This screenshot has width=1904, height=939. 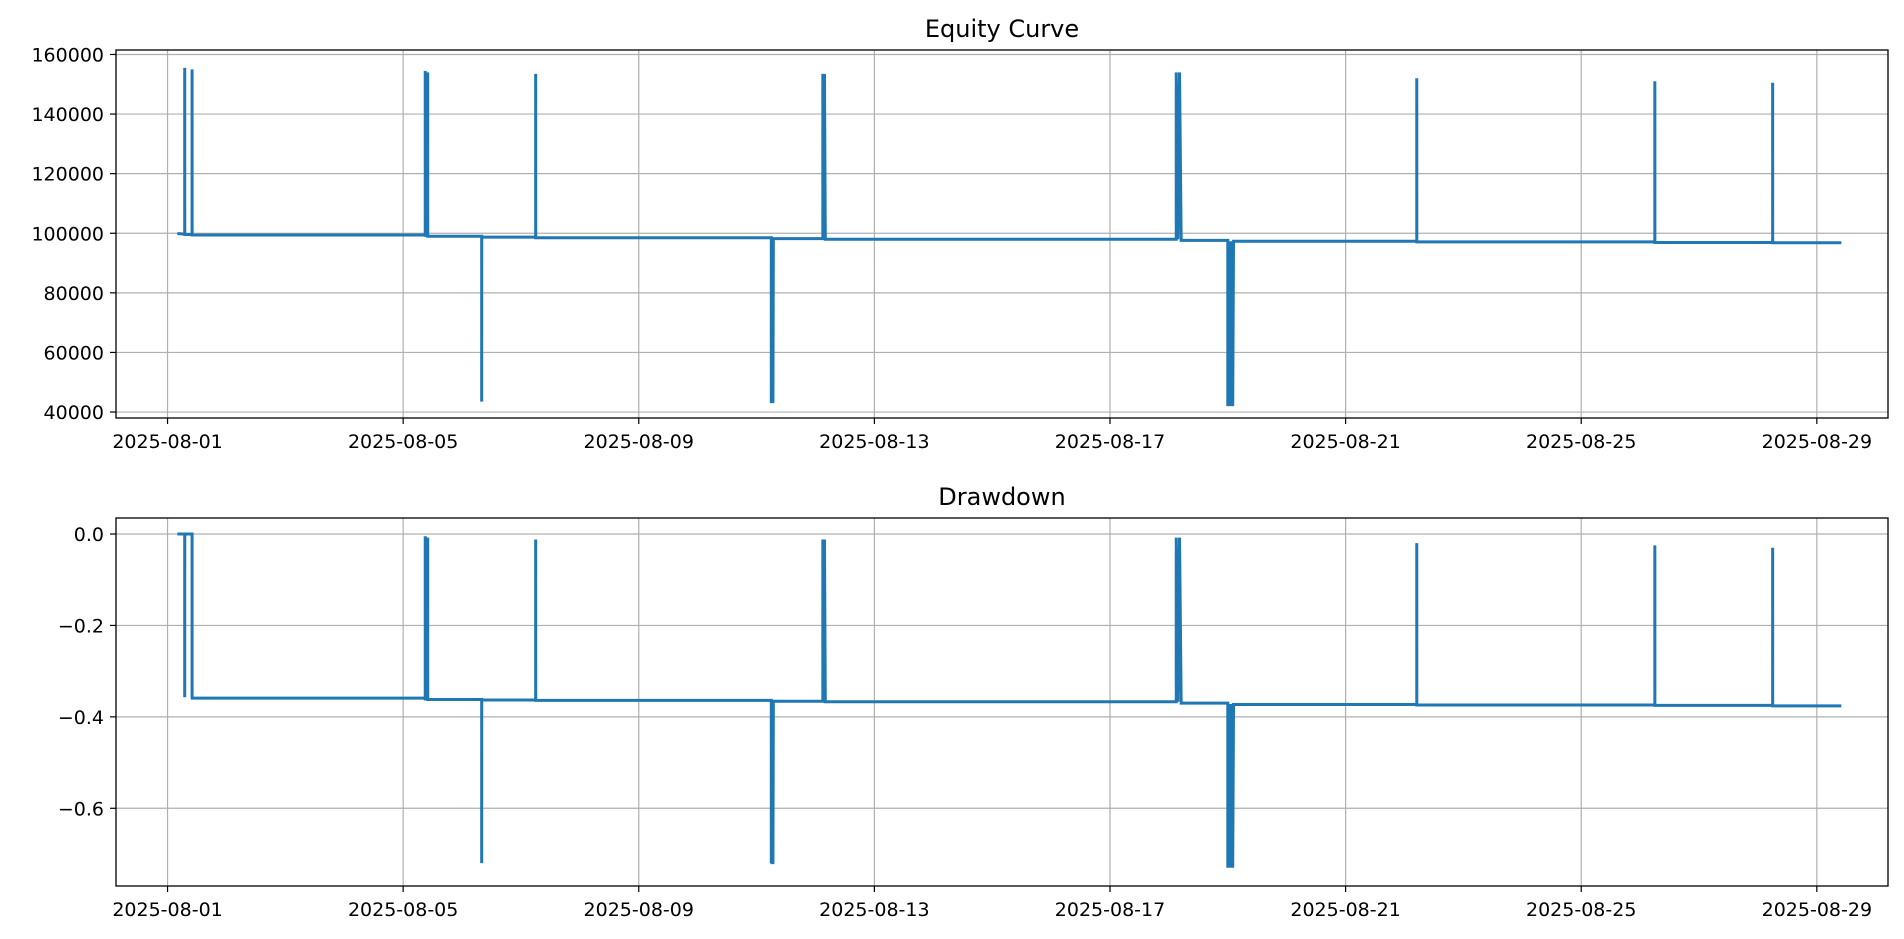 What do you see at coordinates (1110, 442) in the screenshot?
I see `equity-x-tick-label: 2025-08-17` at bounding box center [1110, 442].